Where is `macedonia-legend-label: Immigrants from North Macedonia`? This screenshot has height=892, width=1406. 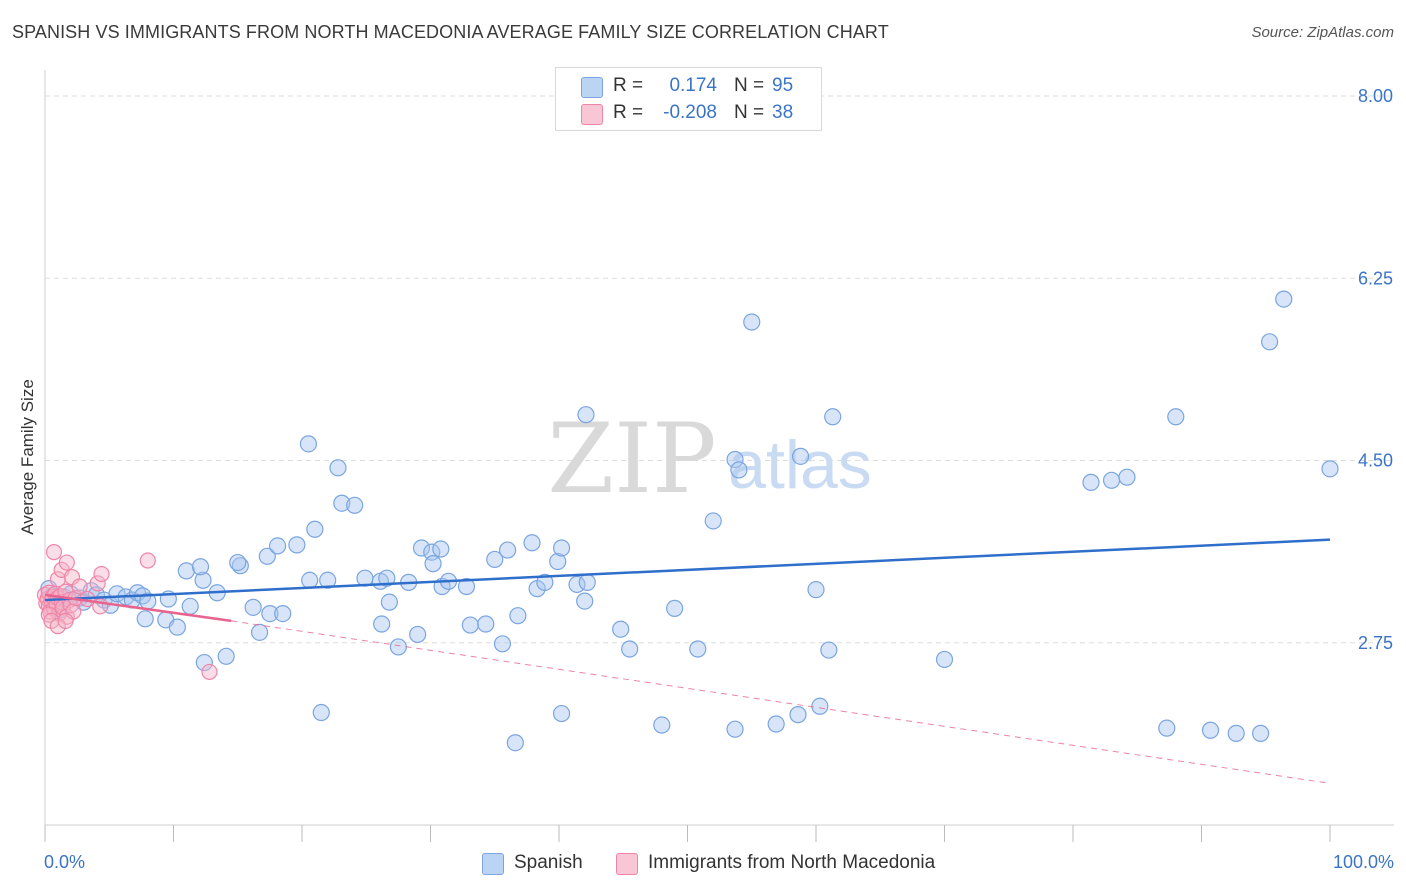
macedonia-legend-label: Immigrants from North Macedonia is located at coordinates (792, 862).